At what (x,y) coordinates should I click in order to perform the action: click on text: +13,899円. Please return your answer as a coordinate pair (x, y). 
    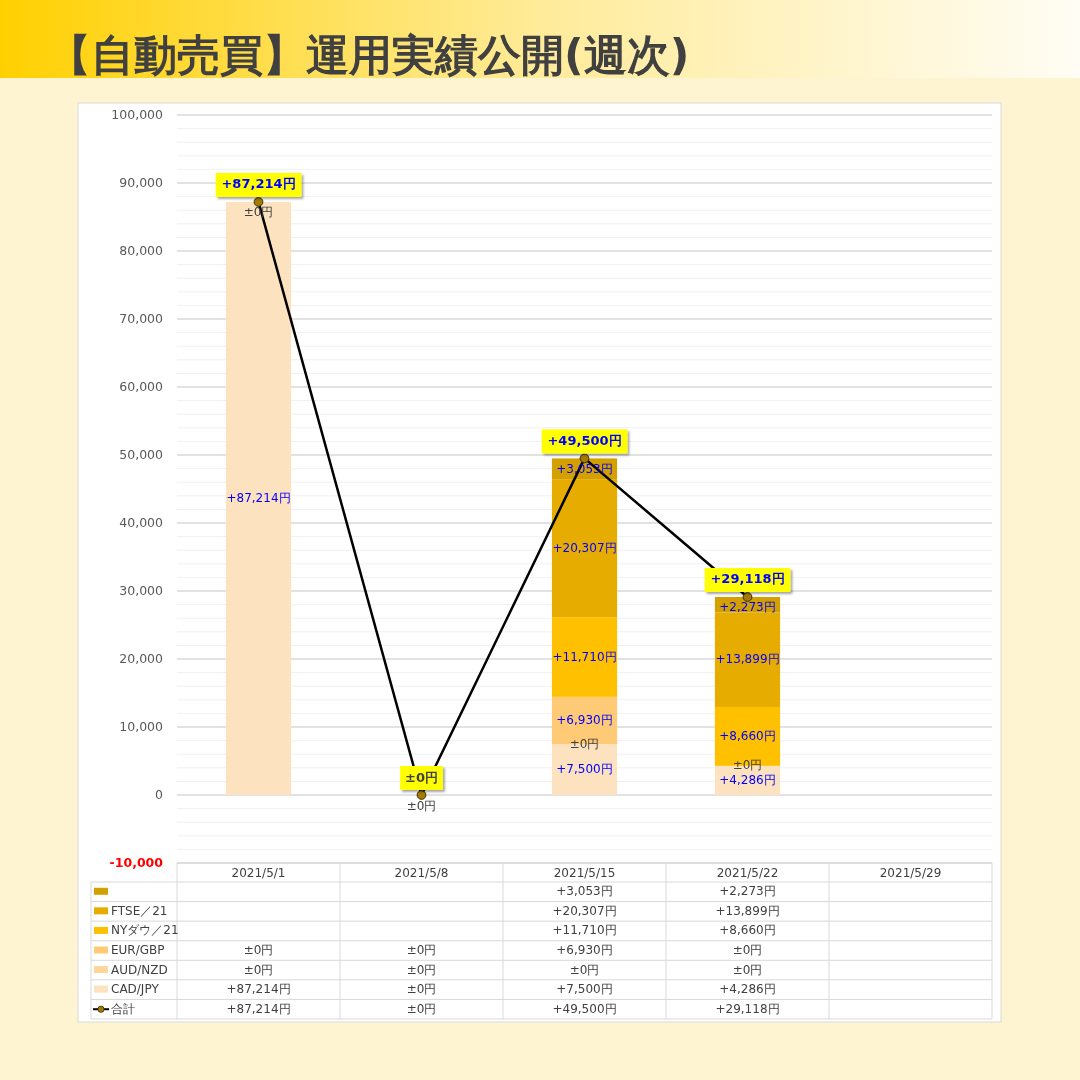
    Looking at the image, I should click on (747, 659).